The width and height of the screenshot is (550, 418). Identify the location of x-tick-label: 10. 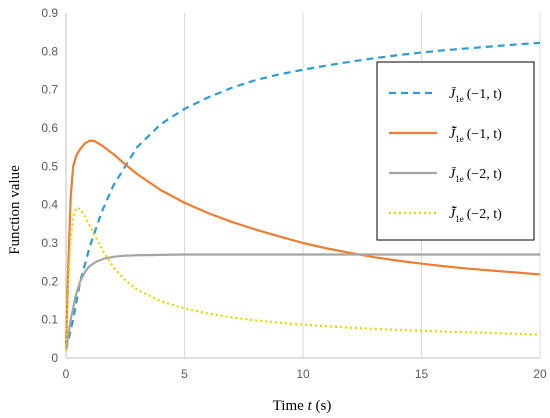
(303, 374).